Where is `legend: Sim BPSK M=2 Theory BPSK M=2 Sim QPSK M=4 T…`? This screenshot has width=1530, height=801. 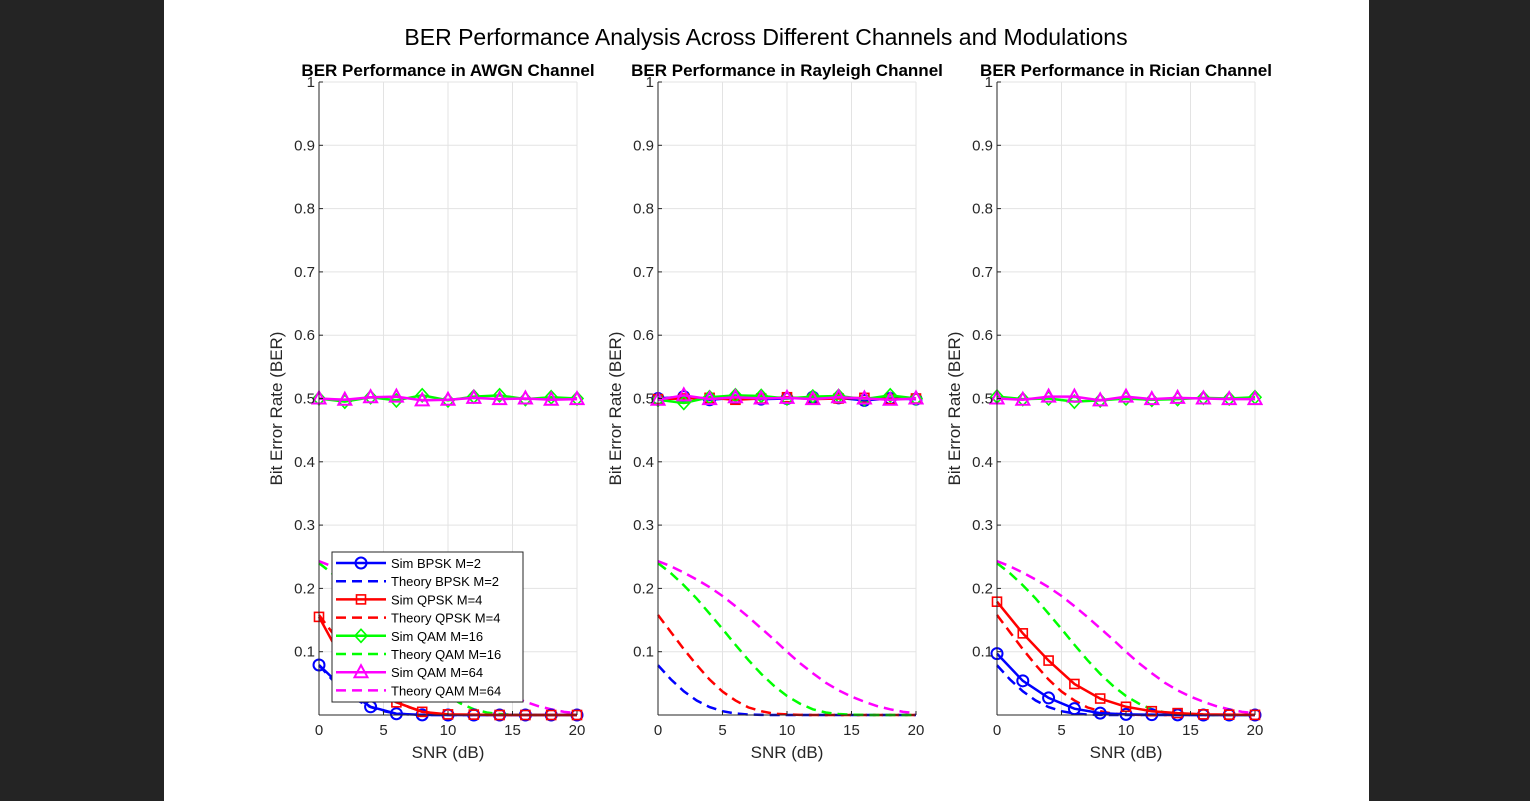 legend: Sim BPSK M=2 Theory BPSK M=2 Sim QPSK M=4 T… is located at coordinates (427, 627).